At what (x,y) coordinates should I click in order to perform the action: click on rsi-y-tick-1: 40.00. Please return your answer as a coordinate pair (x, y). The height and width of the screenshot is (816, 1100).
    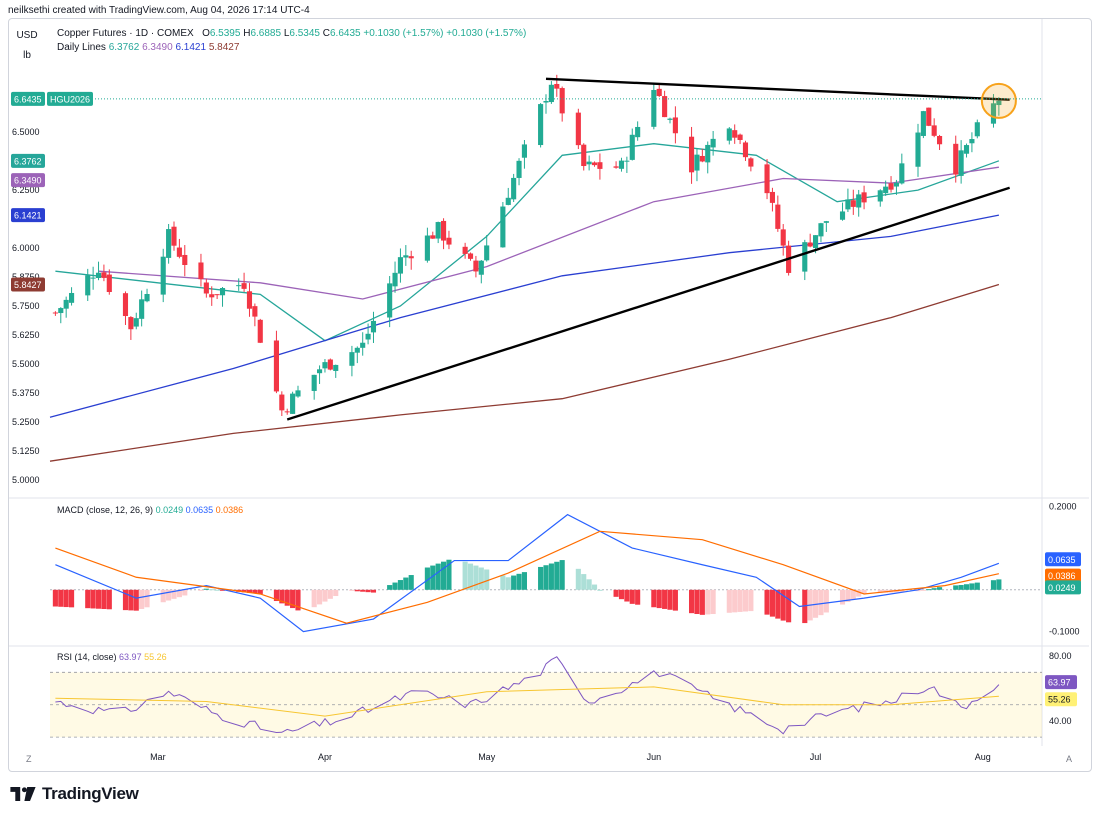
    Looking at the image, I should click on (1060, 721).